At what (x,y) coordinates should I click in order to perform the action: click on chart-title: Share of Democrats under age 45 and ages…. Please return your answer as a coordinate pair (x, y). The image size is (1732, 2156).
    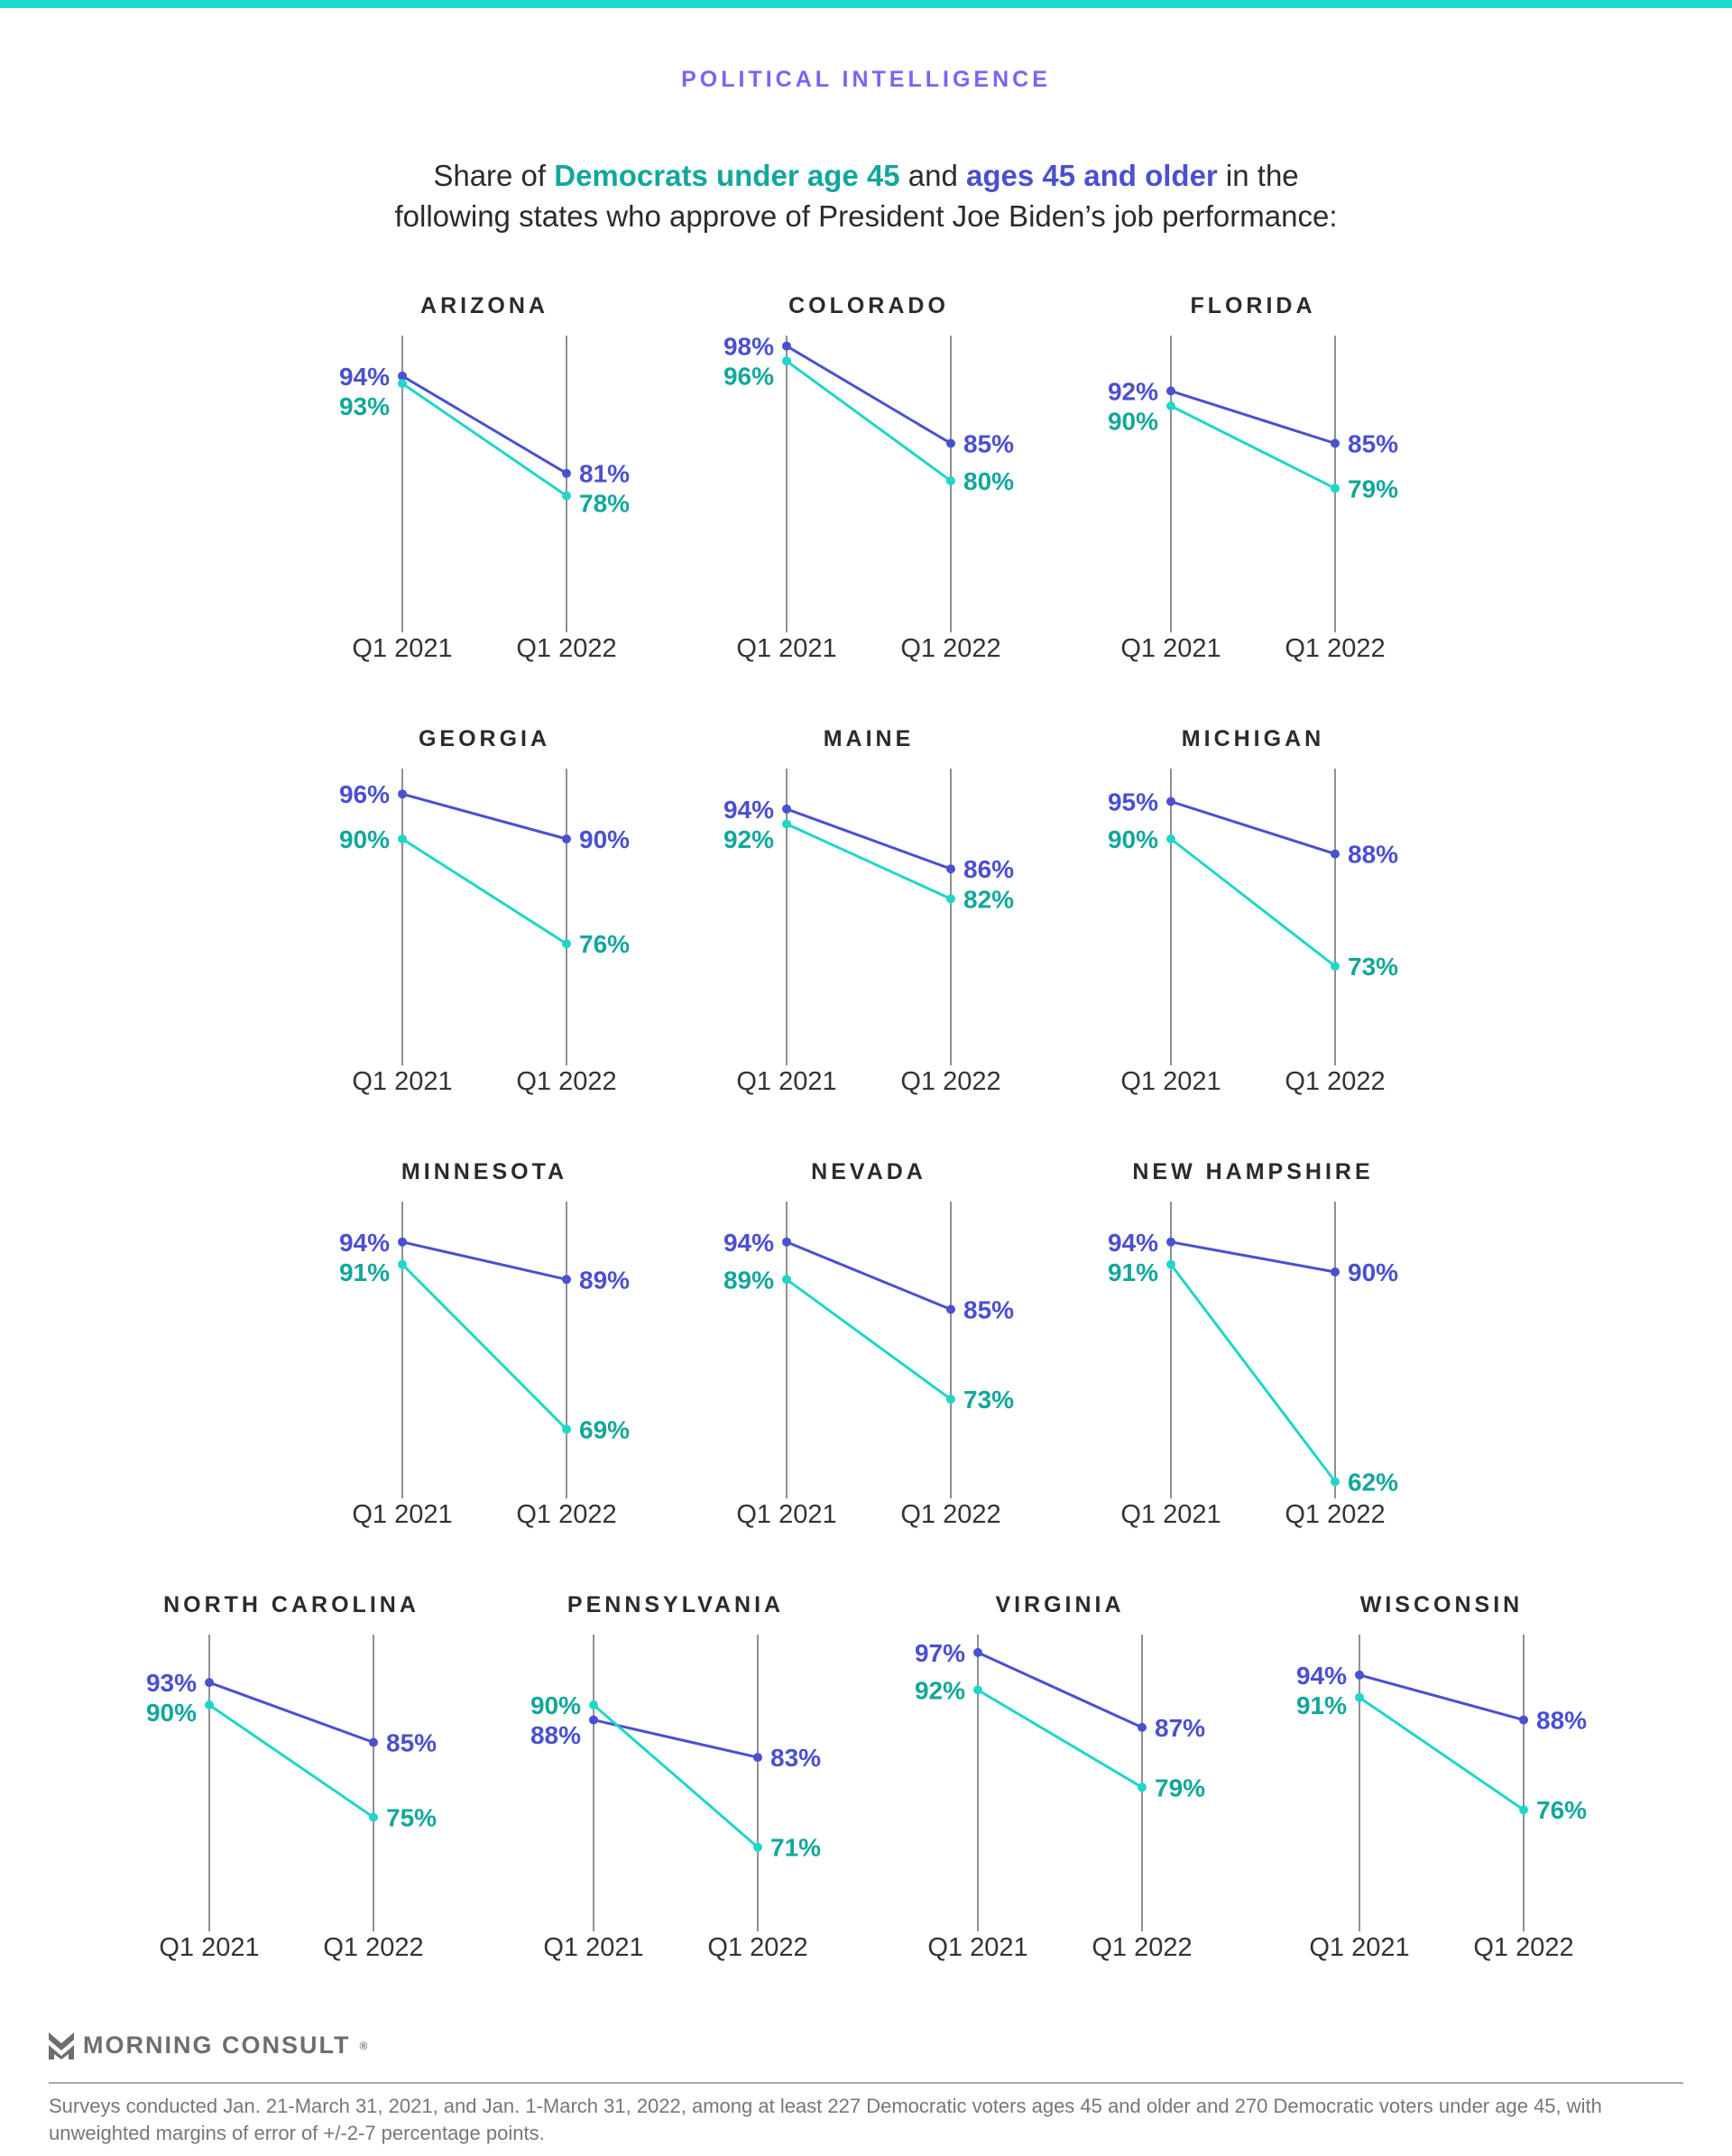
    Looking at the image, I should click on (866, 195).